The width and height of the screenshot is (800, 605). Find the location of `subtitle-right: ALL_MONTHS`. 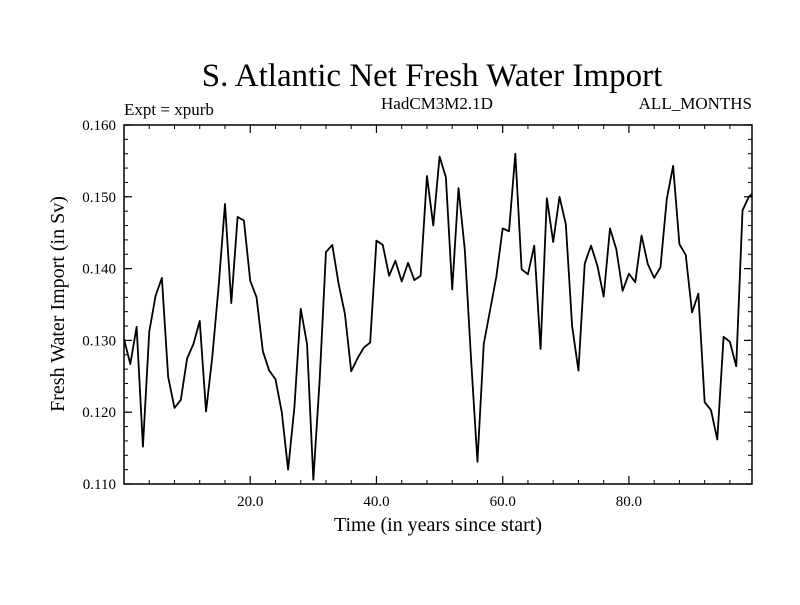

subtitle-right: ALL_MONTHS is located at coordinates (695, 103).